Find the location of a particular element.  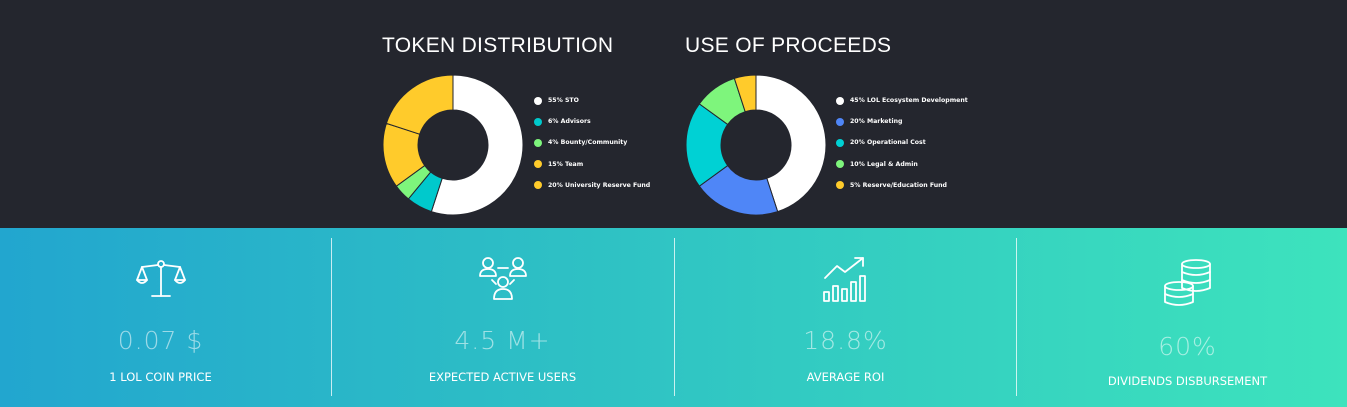

users-icon is located at coordinates (502, 278).